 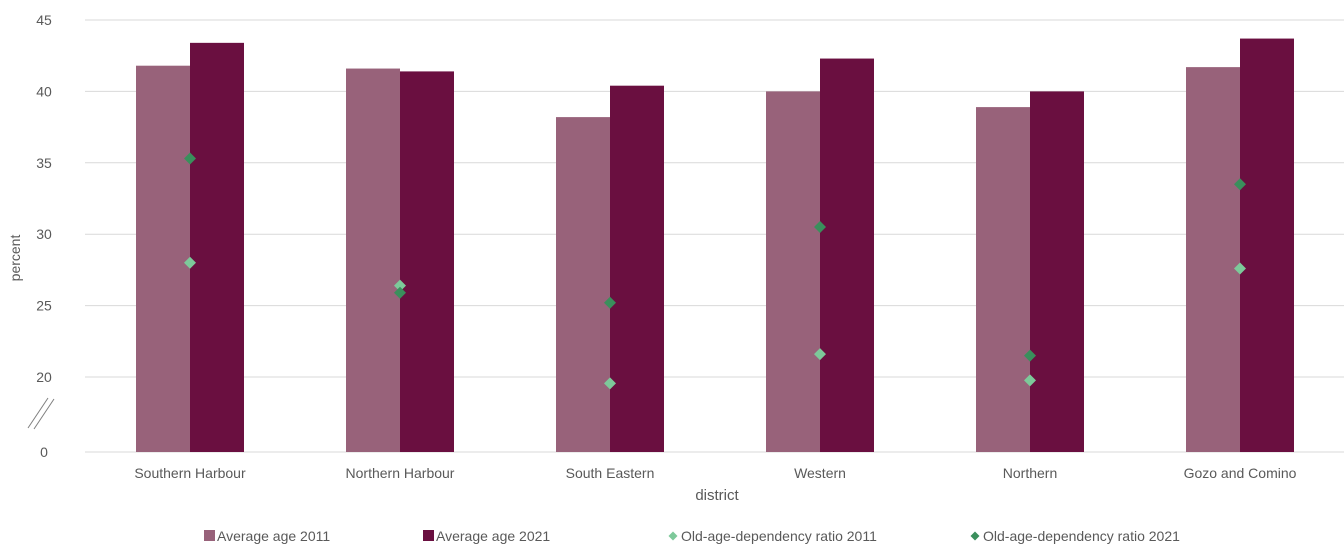 What do you see at coordinates (44, 452) in the screenshot?
I see `y-tick-label: 0` at bounding box center [44, 452].